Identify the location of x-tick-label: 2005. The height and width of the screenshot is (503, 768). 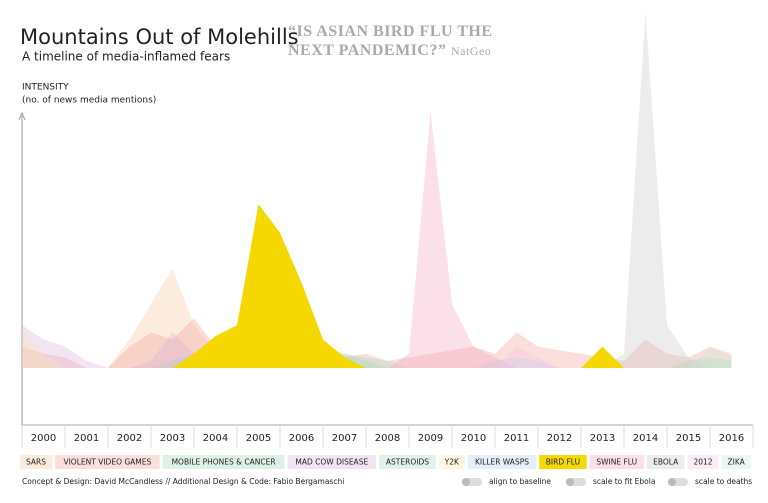
(258, 438).